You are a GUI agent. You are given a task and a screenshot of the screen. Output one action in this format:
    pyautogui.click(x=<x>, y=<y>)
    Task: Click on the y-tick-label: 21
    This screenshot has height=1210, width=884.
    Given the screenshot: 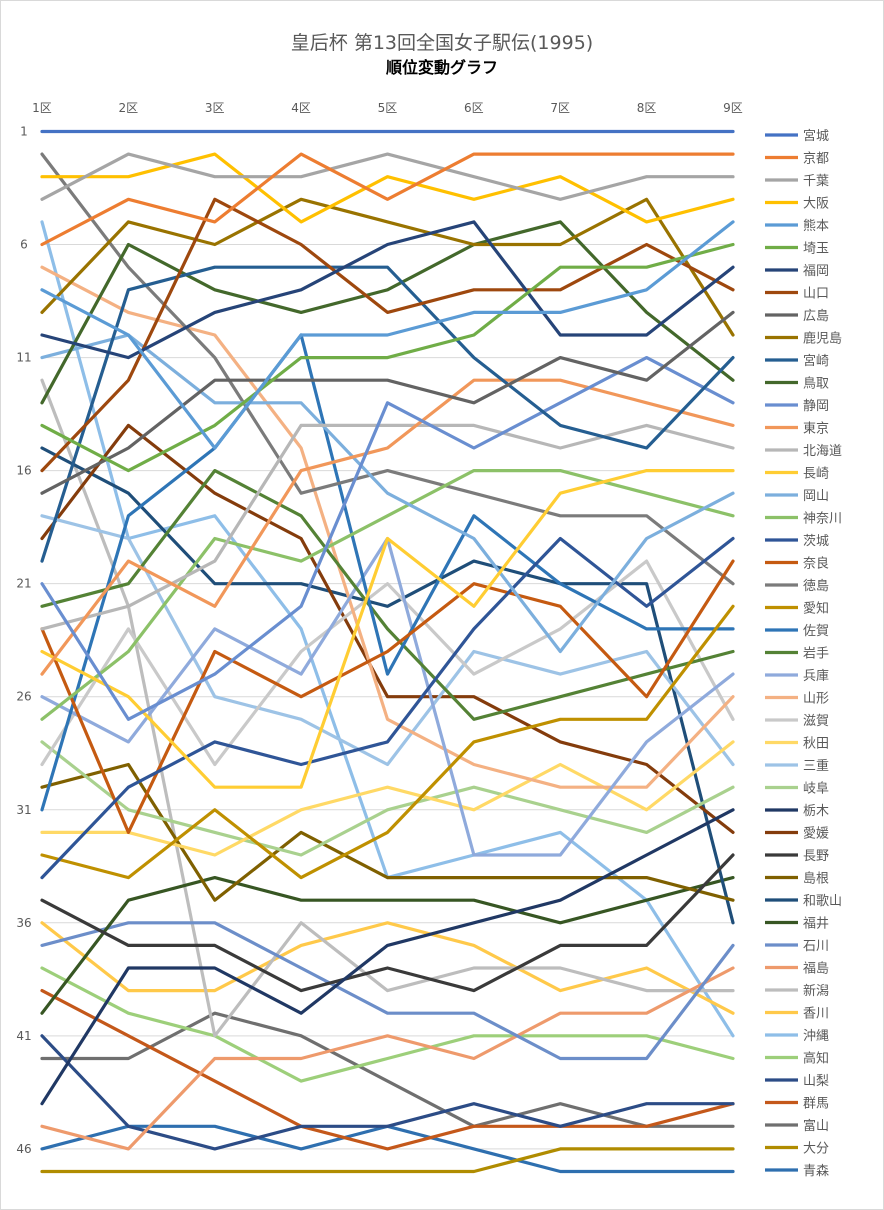 What is the action you would take?
    pyautogui.click(x=23, y=584)
    